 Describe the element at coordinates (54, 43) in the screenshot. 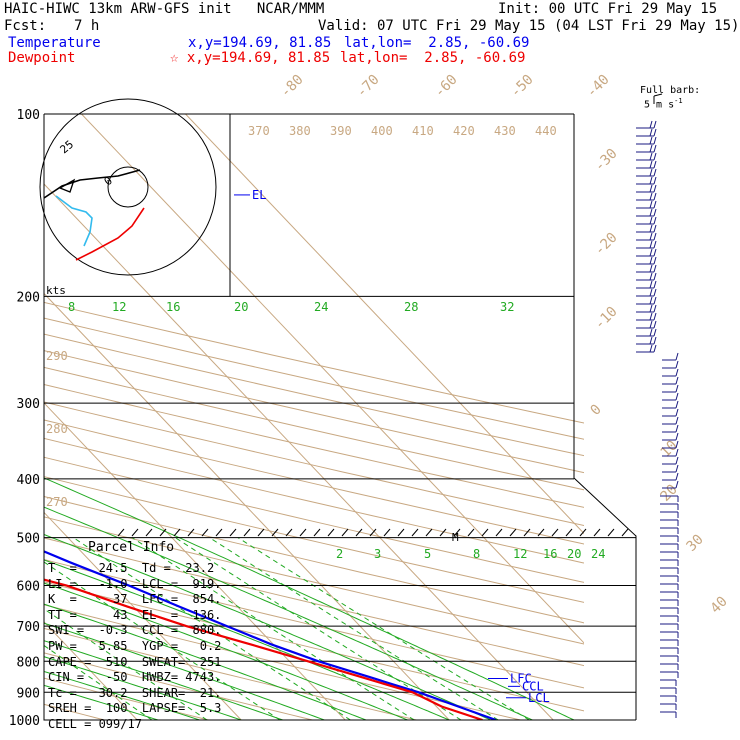

I see `temperature-legend: Temperature` at that location.